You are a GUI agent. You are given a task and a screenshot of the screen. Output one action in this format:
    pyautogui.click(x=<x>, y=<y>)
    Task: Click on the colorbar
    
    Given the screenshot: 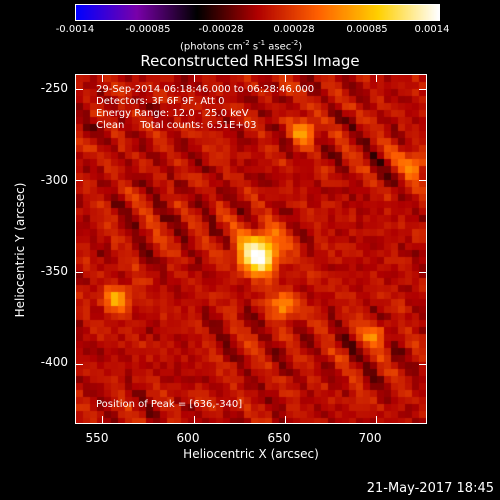 What is the action you would take?
    pyautogui.click(x=257, y=12)
    